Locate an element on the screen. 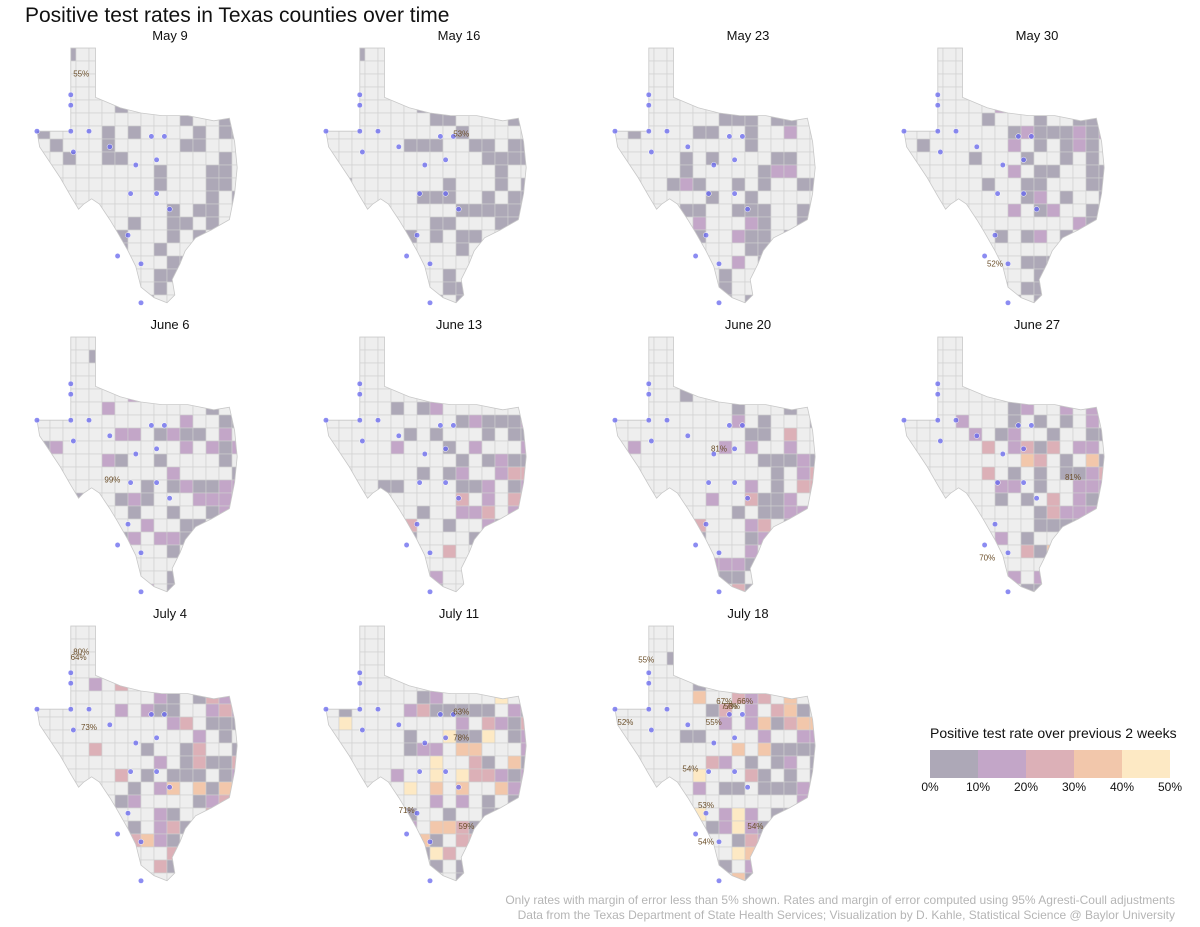 The height and width of the screenshot is (927, 1200). texas-map: 52% is located at coordinates (1003, 176).